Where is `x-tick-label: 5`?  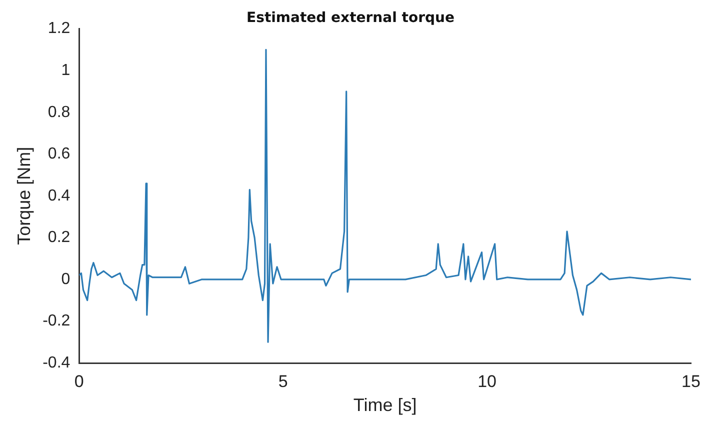 x-tick-label: 5 is located at coordinates (283, 381).